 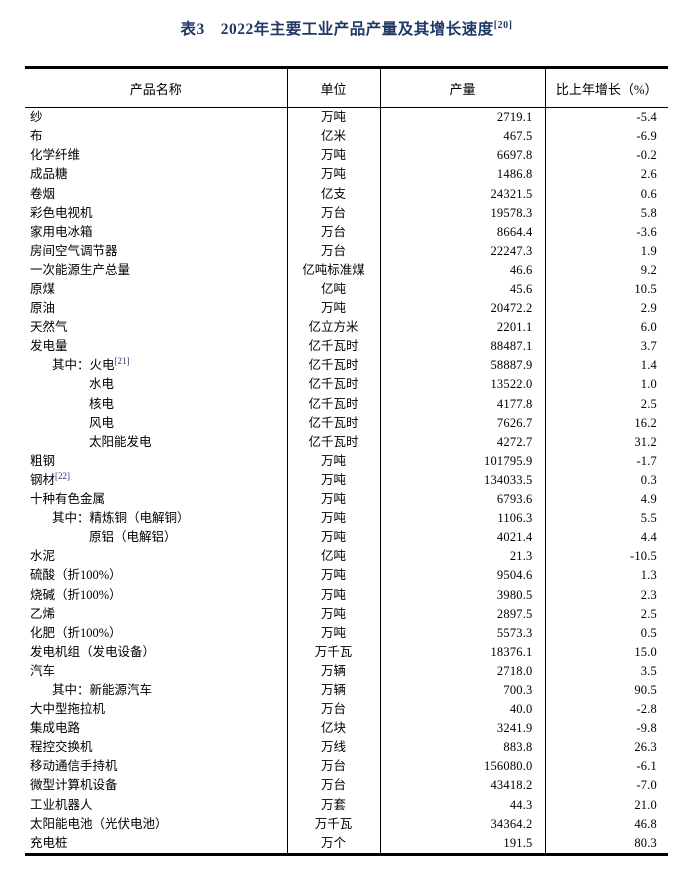 I want to click on growth-value: 3.7, so click(x=648, y=346).